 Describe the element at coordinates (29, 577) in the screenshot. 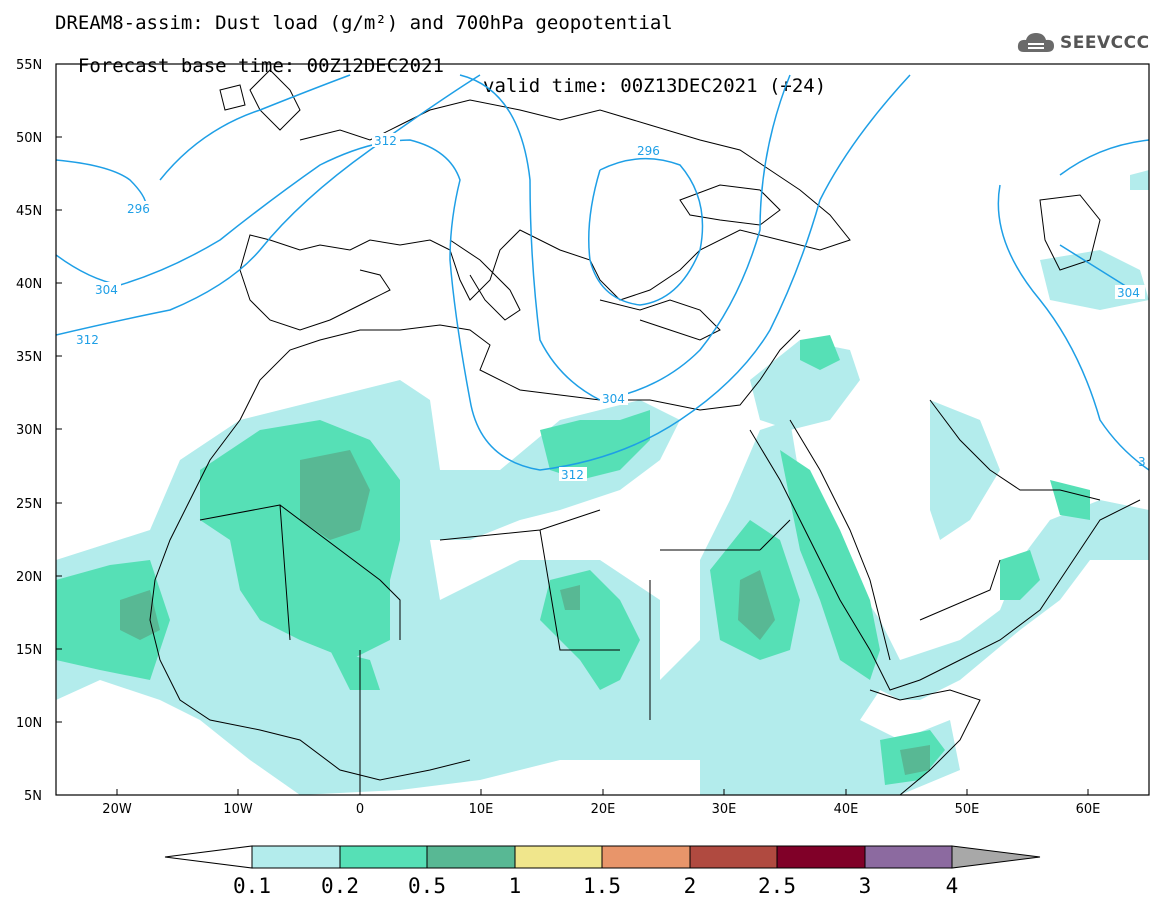

I see `lat-label: 20N` at that location.